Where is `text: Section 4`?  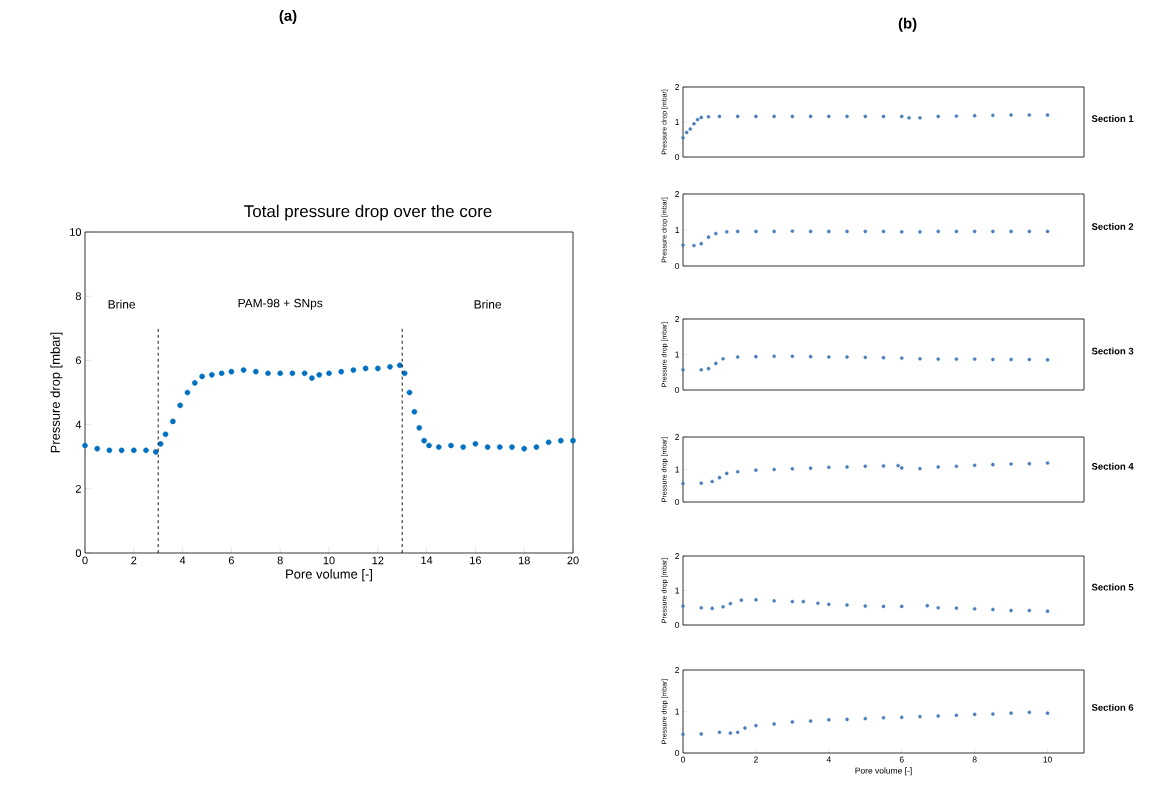 text: Section 4 is located at coordinates (1112, 466).